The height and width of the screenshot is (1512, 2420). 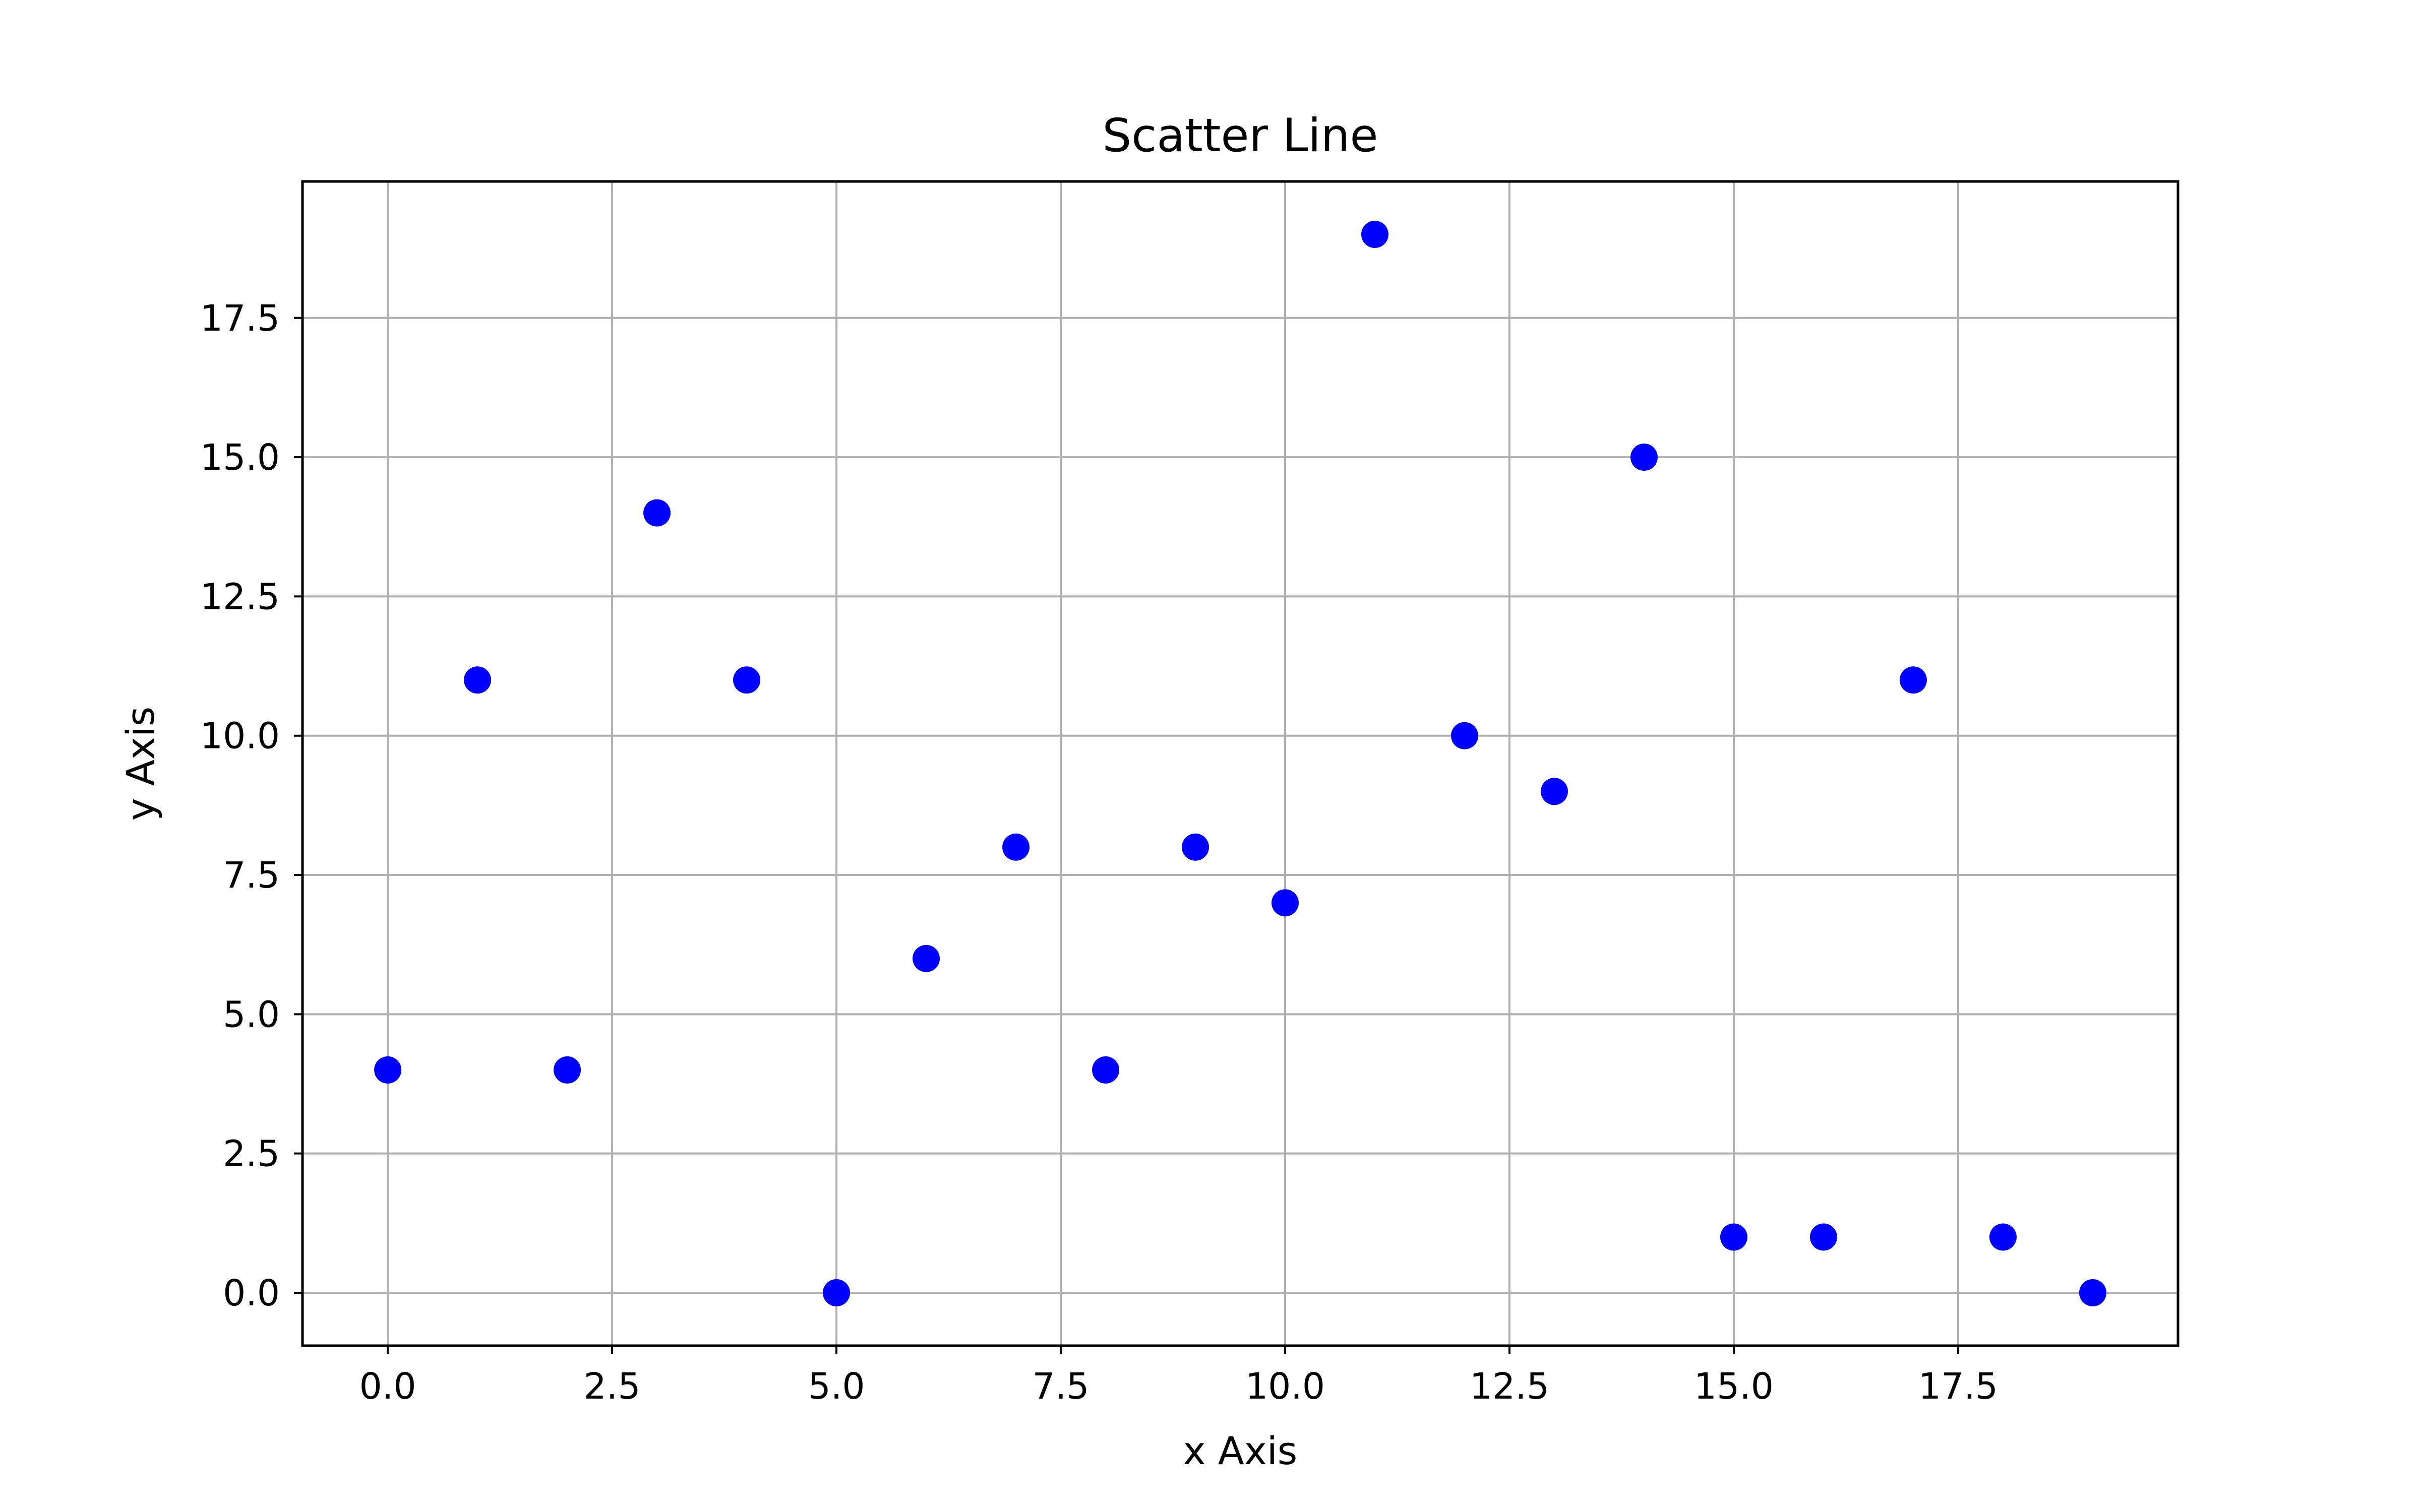 I want to click on x-tick-label: 15.0, so click(x=1734, y=1386).